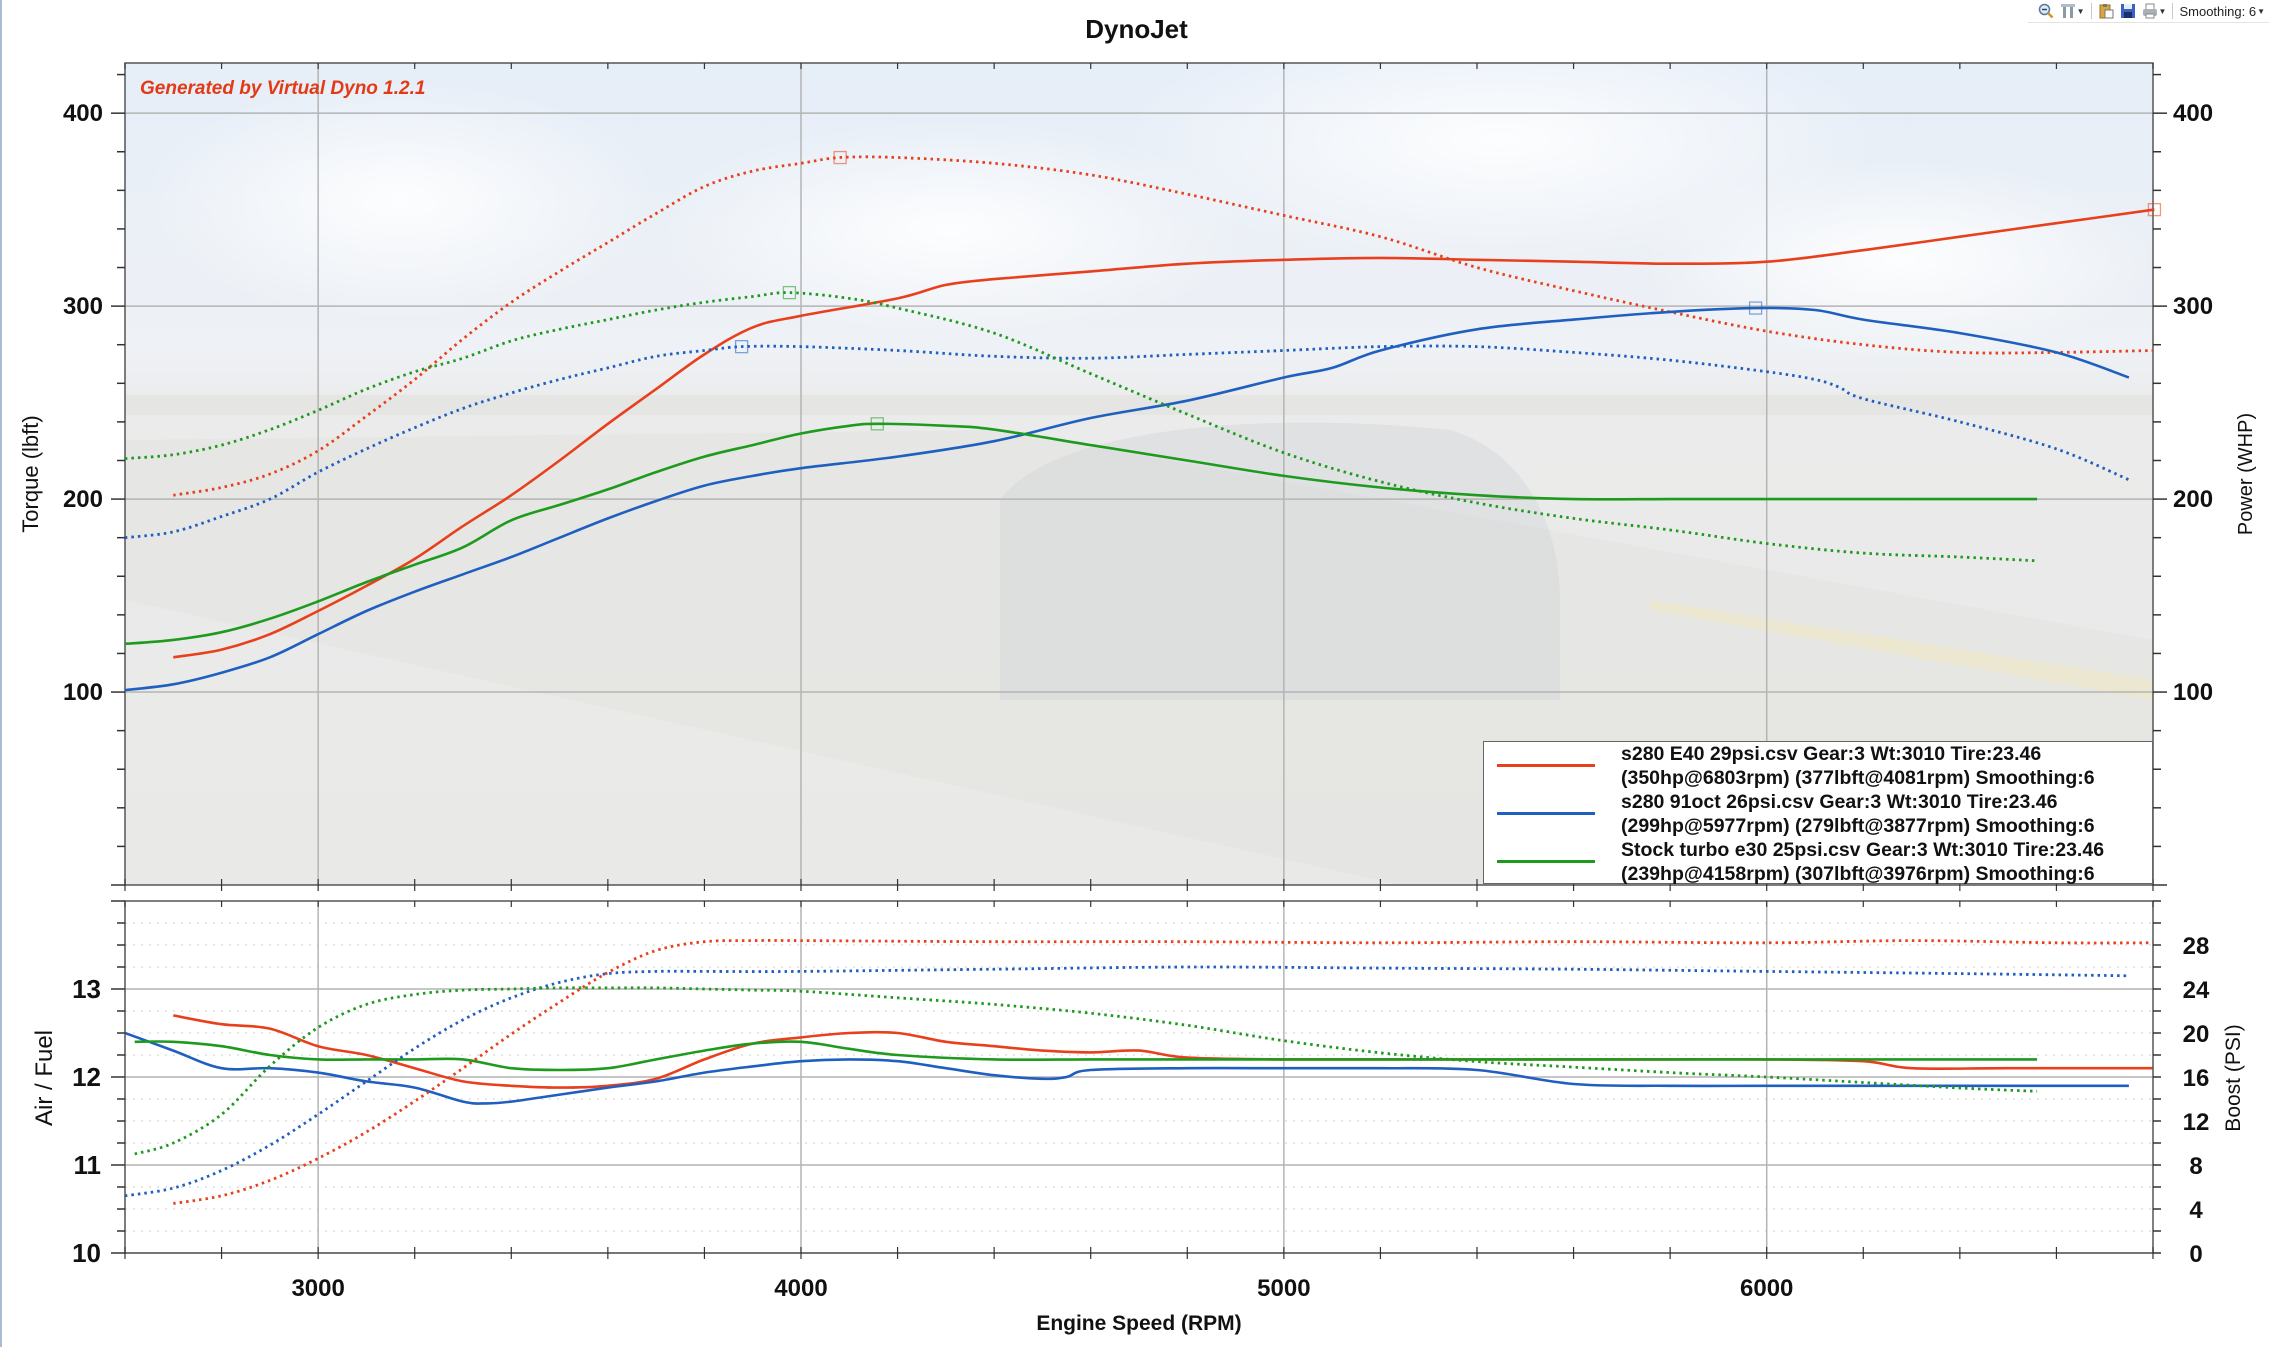 This screenshot has width=2273, height=1347. What do you see at coordinates (2218, 11) in the screenshot?
I see `smoothing-label: Smoothing: 6` at bounding box center [2218, 11].